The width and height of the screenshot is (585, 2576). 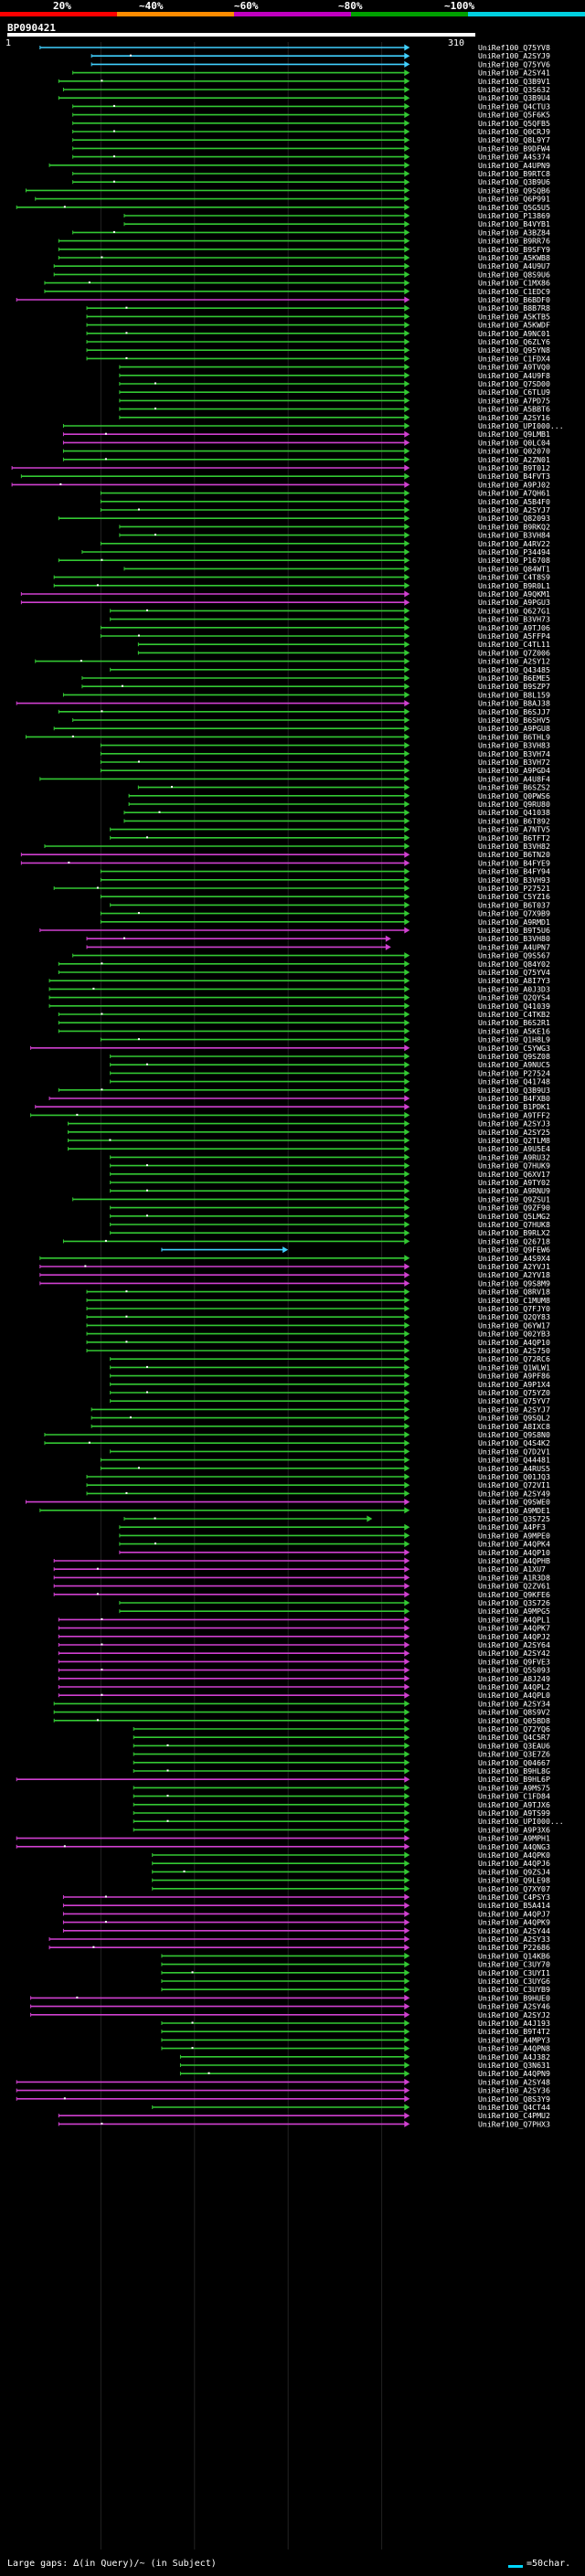 What do you see at coordinates (514, 1762) in the screenshot?
I see `hit-label: UniRef100_Q04667` at bounding box center [514, 1762].